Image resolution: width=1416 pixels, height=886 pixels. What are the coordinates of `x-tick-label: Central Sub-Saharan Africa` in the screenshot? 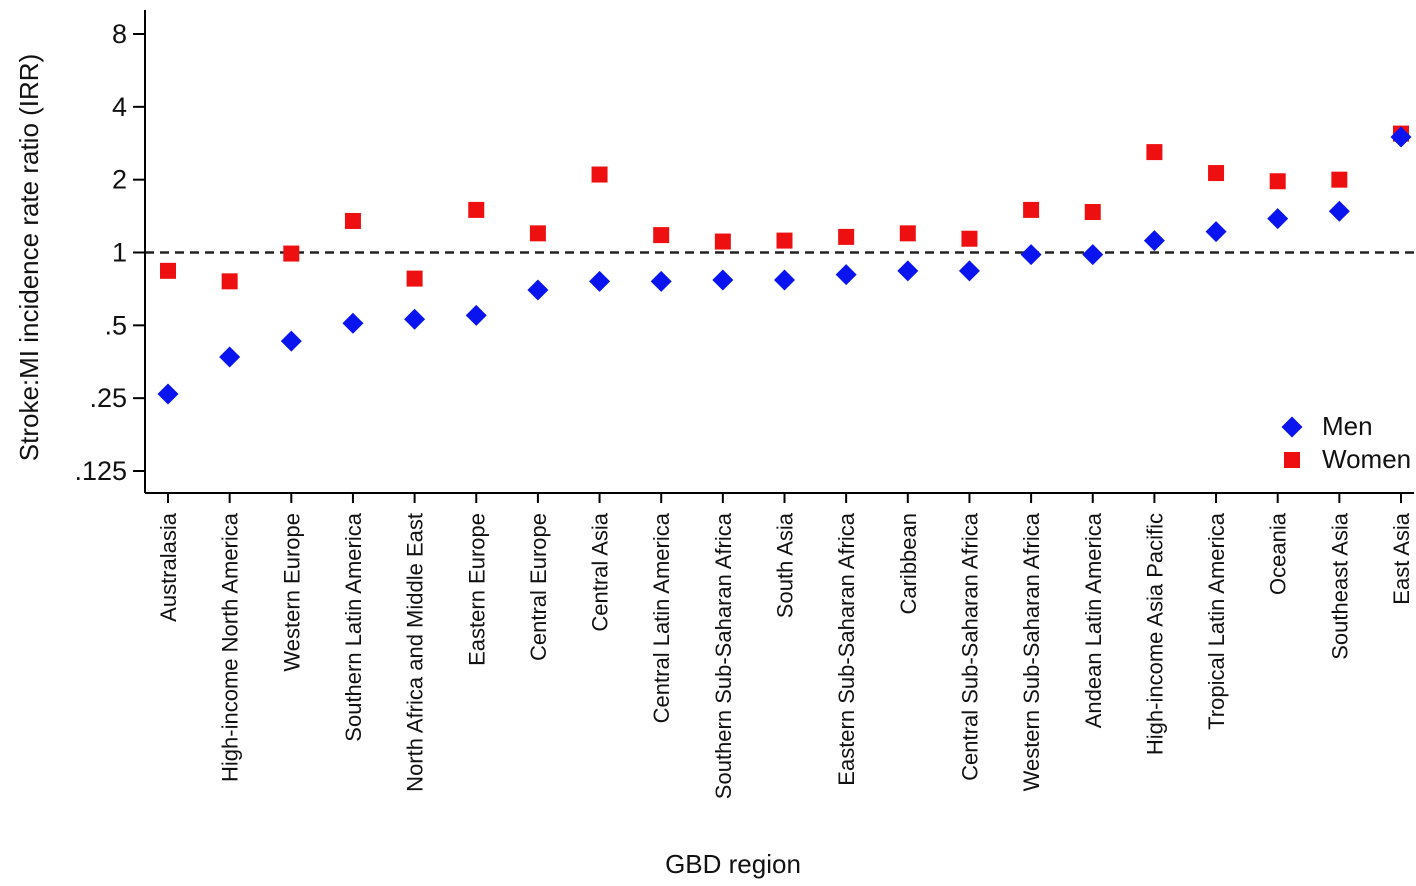 It's located at (969, 646).